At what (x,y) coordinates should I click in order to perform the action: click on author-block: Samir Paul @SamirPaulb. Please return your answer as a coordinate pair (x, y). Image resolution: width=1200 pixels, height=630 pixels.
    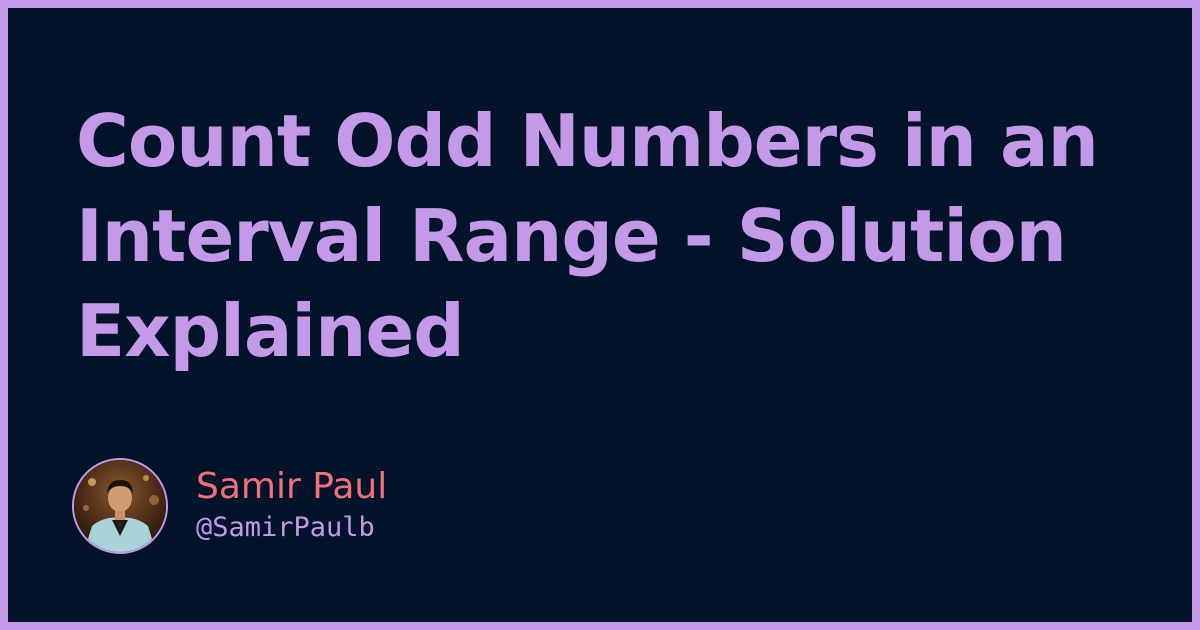
    Looking at the image, I should click on (229, 506).